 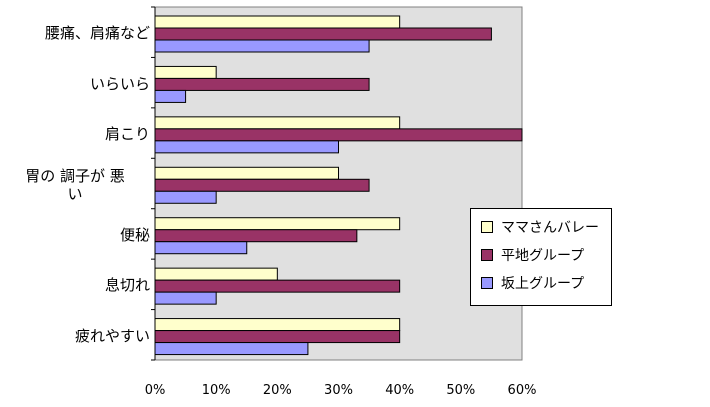 I want to click on legend-label: ママさんバレー, so click(x=550, y=228).